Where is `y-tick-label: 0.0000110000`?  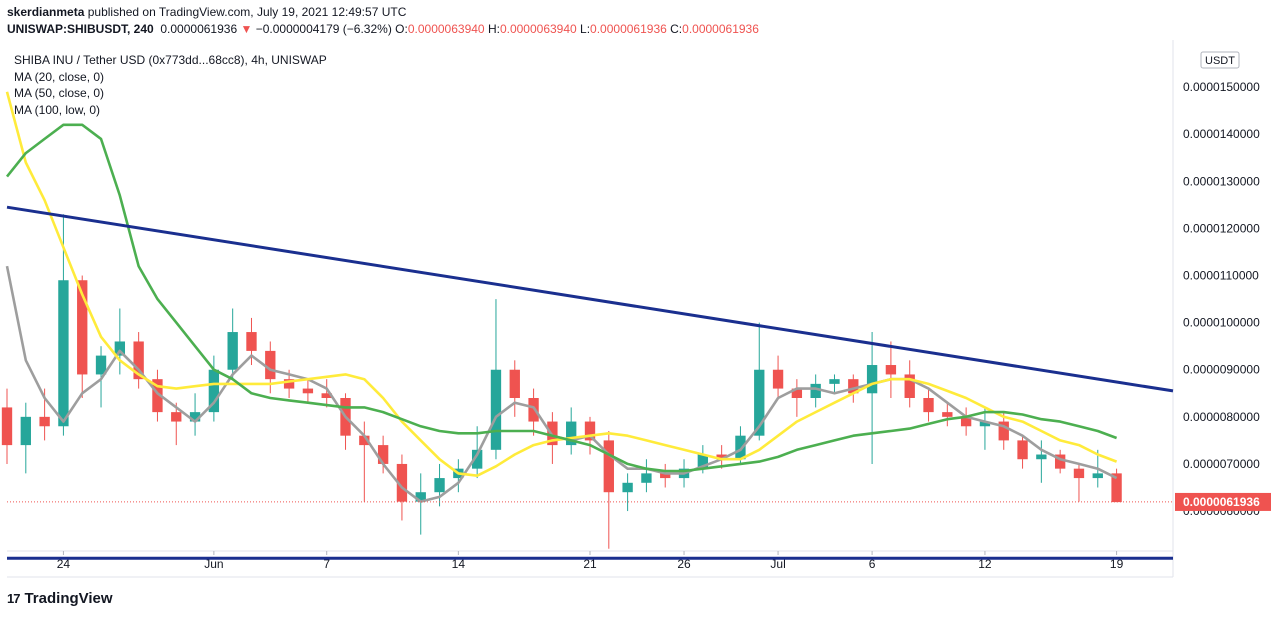
y-tick-label: 0.0000110000 is located at coordinates (1221, 276).